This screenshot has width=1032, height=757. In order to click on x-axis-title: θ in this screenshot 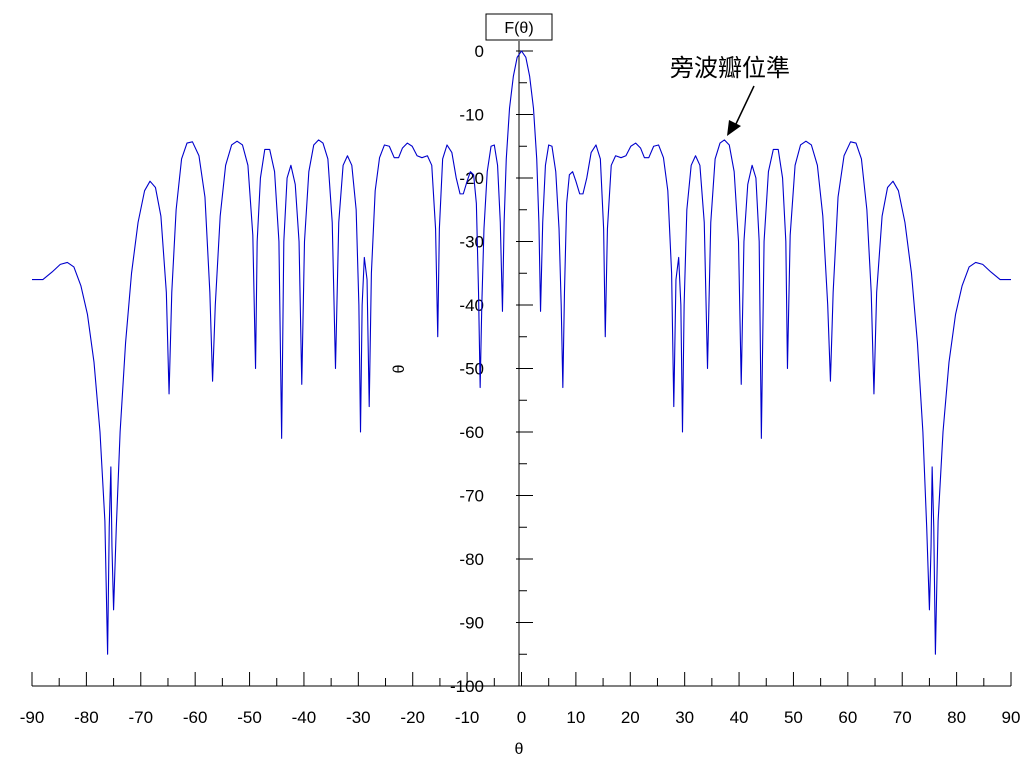, I will do `click(519, 749)`.